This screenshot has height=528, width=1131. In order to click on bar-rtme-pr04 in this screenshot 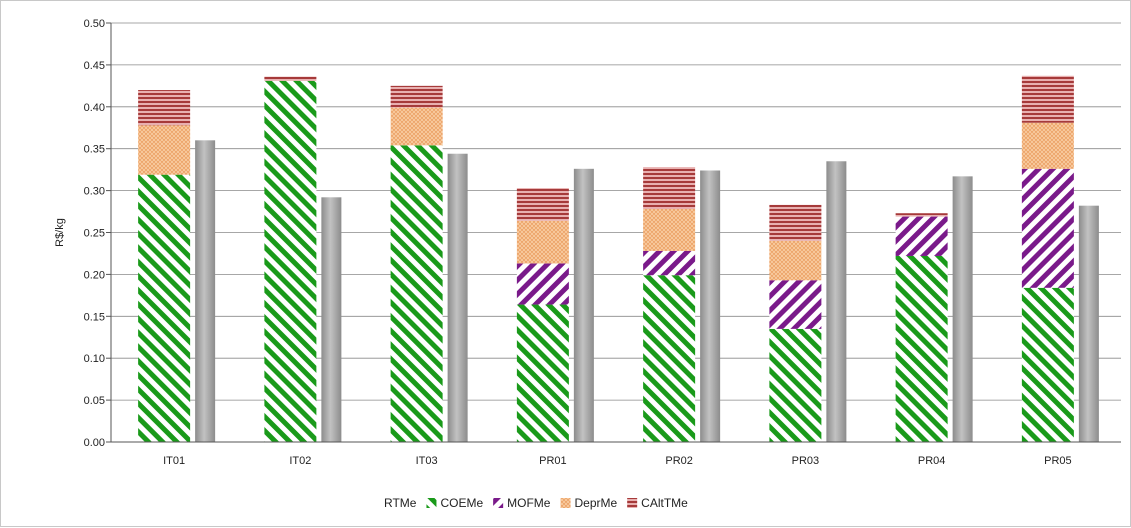, I will do `click(962, 309)`.